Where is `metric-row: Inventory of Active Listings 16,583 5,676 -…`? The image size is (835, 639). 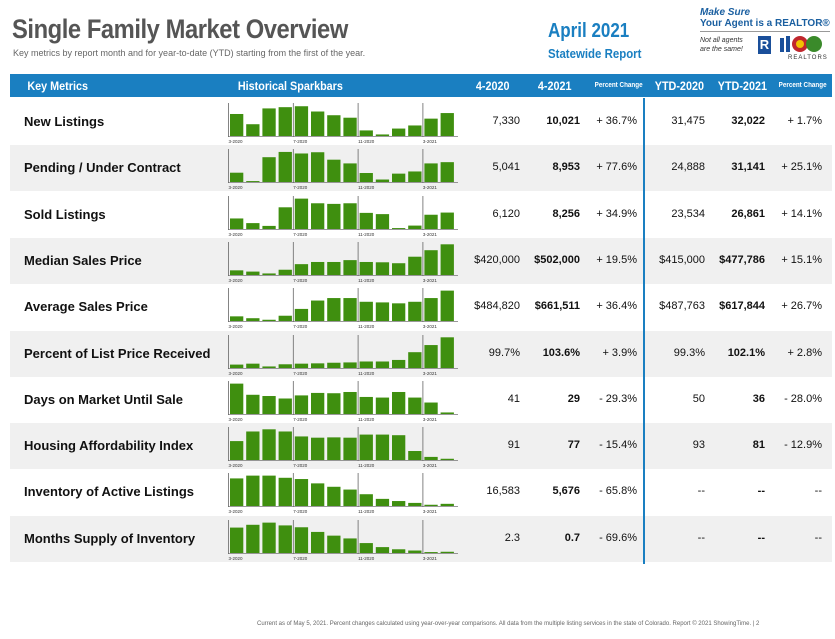 metric-row: Inventory of Active Listings 16,583 5,676 -… is located at coordinates (421, 492).